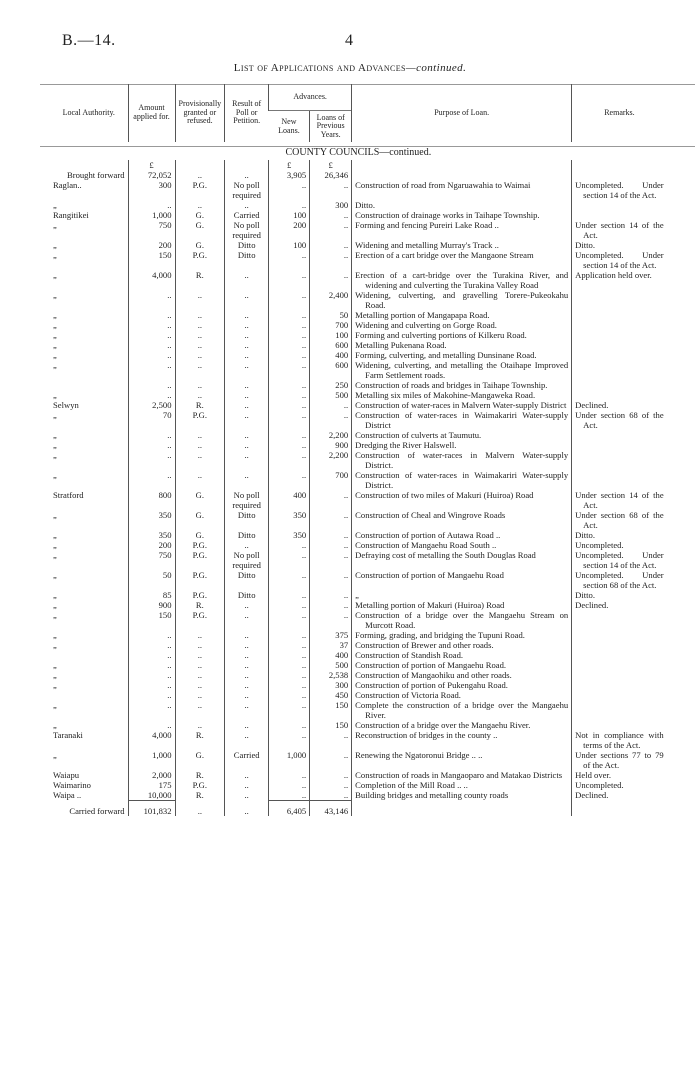 This screenshot has width=700, height=1079. Describe the element at coordinates (461, 580) in the screenshot. I see `cell-purpose: Construction of portion of Mangaehu Road` at that location.